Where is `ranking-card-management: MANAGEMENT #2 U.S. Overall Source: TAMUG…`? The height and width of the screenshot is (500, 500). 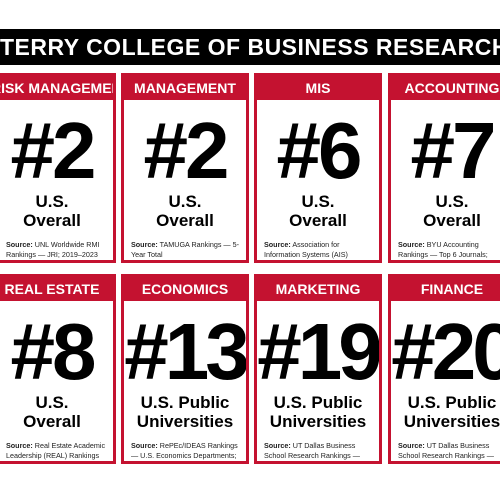 ranking-card-management: MANAGEMENT #2 U.S. Overall Source: TAMUG… is located at coordinates (185, 168).